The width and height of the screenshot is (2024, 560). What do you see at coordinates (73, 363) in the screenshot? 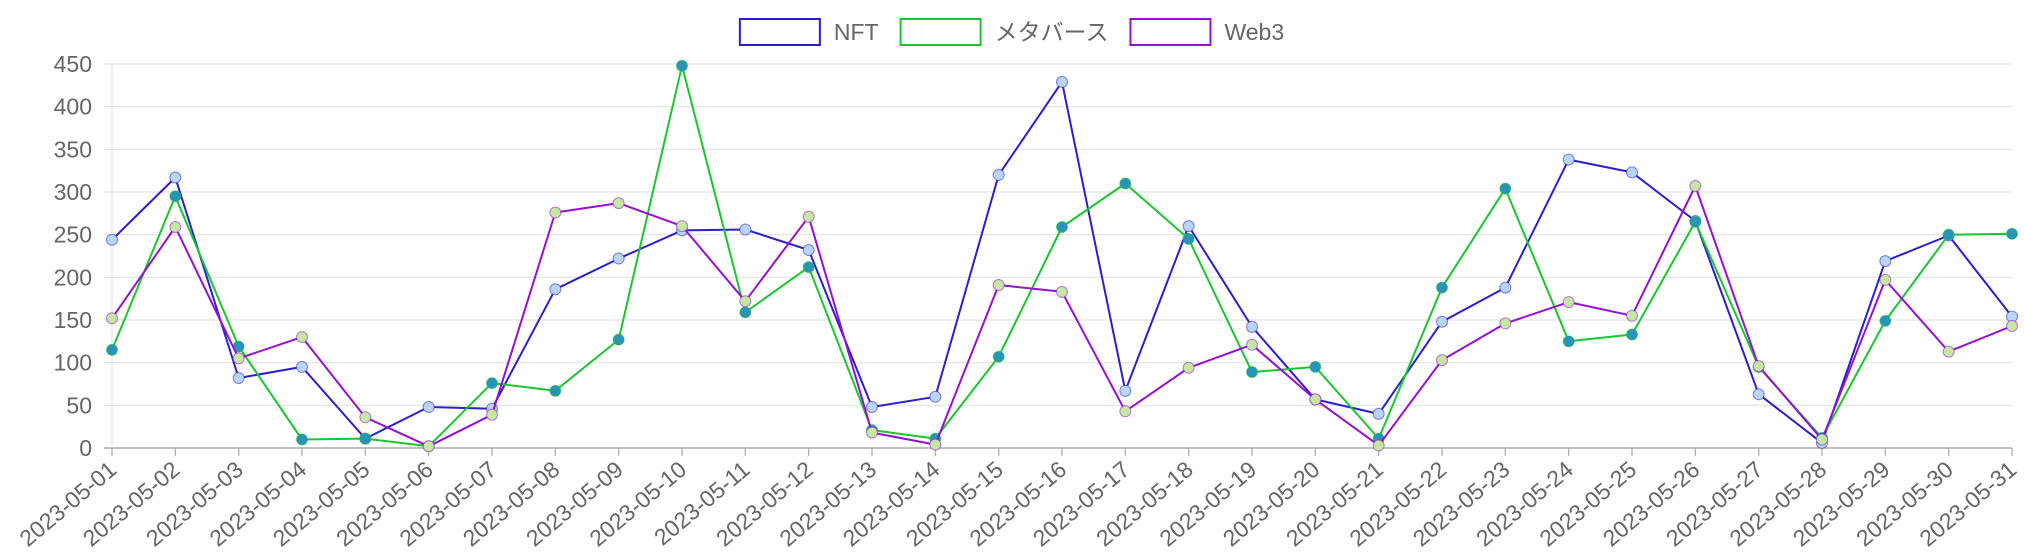
I see `y-tick-label: 100` at bounding box center [73, 363].